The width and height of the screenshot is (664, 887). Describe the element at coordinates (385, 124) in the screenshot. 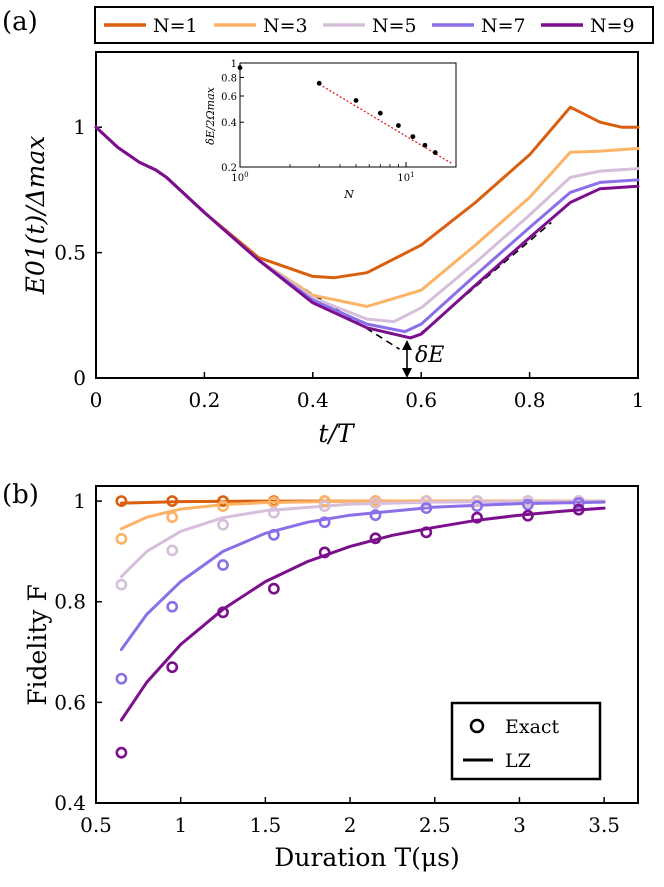

I see `inset-fit-line` at that location.